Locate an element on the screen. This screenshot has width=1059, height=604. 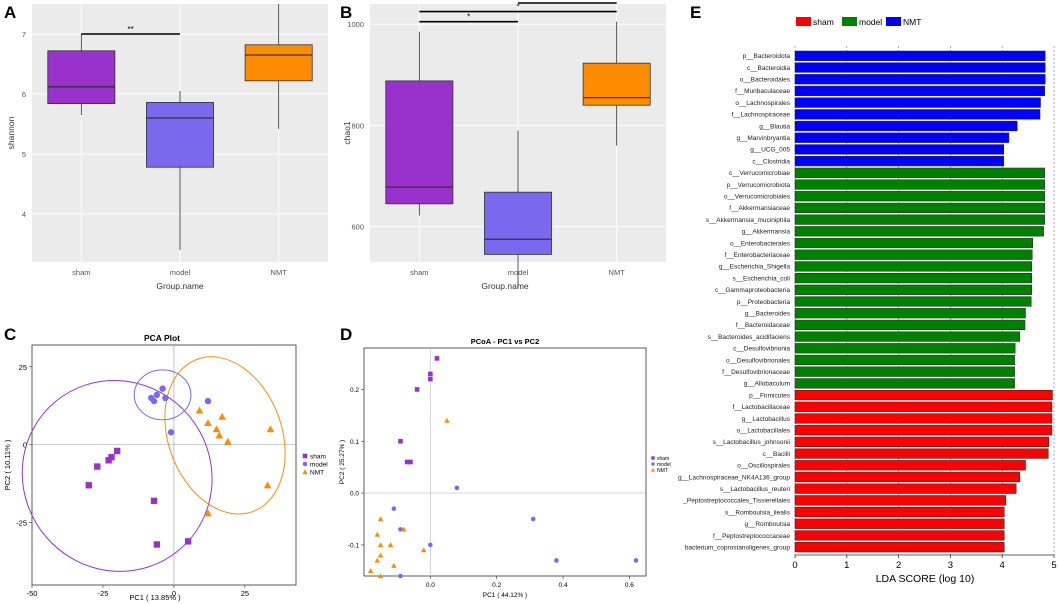
panel-d-ylabel: PC2 ( 25.27% ) is located at coordinates (342, 462).